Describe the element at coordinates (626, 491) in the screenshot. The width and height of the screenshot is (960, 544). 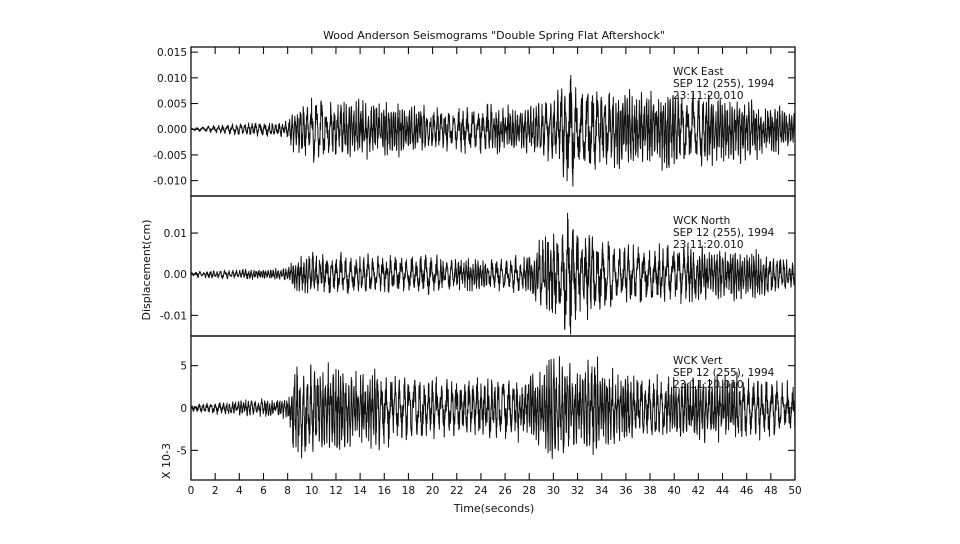
I see `x-tick-label: 36` at that location.